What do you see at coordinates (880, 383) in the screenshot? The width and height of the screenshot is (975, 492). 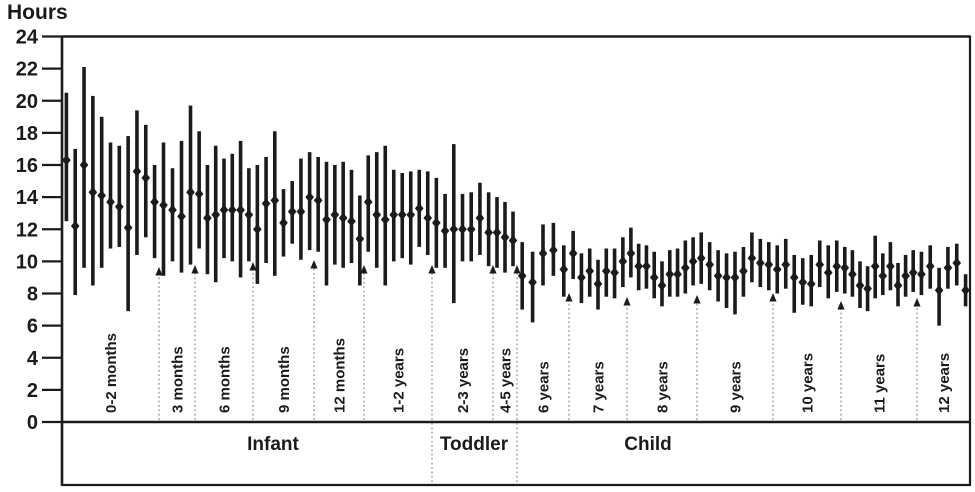 I see `age-group-label: 11 years` at bounding box center [880, 383].